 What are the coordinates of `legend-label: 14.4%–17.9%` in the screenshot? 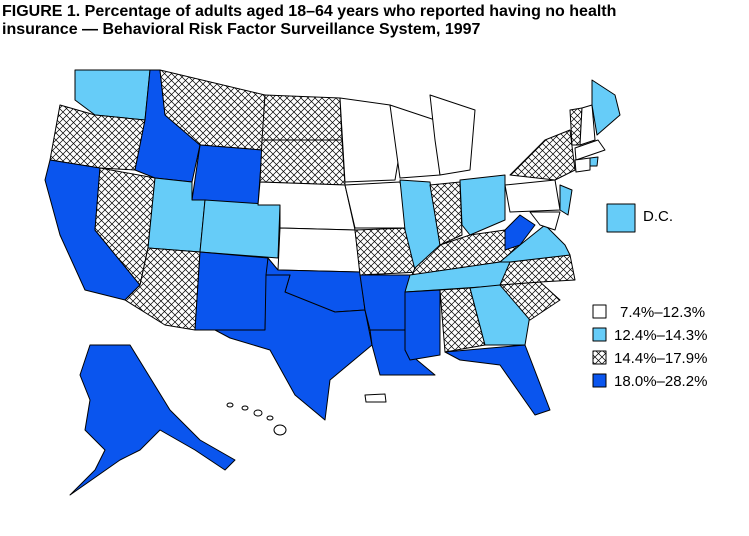 It's located at (660, 358).